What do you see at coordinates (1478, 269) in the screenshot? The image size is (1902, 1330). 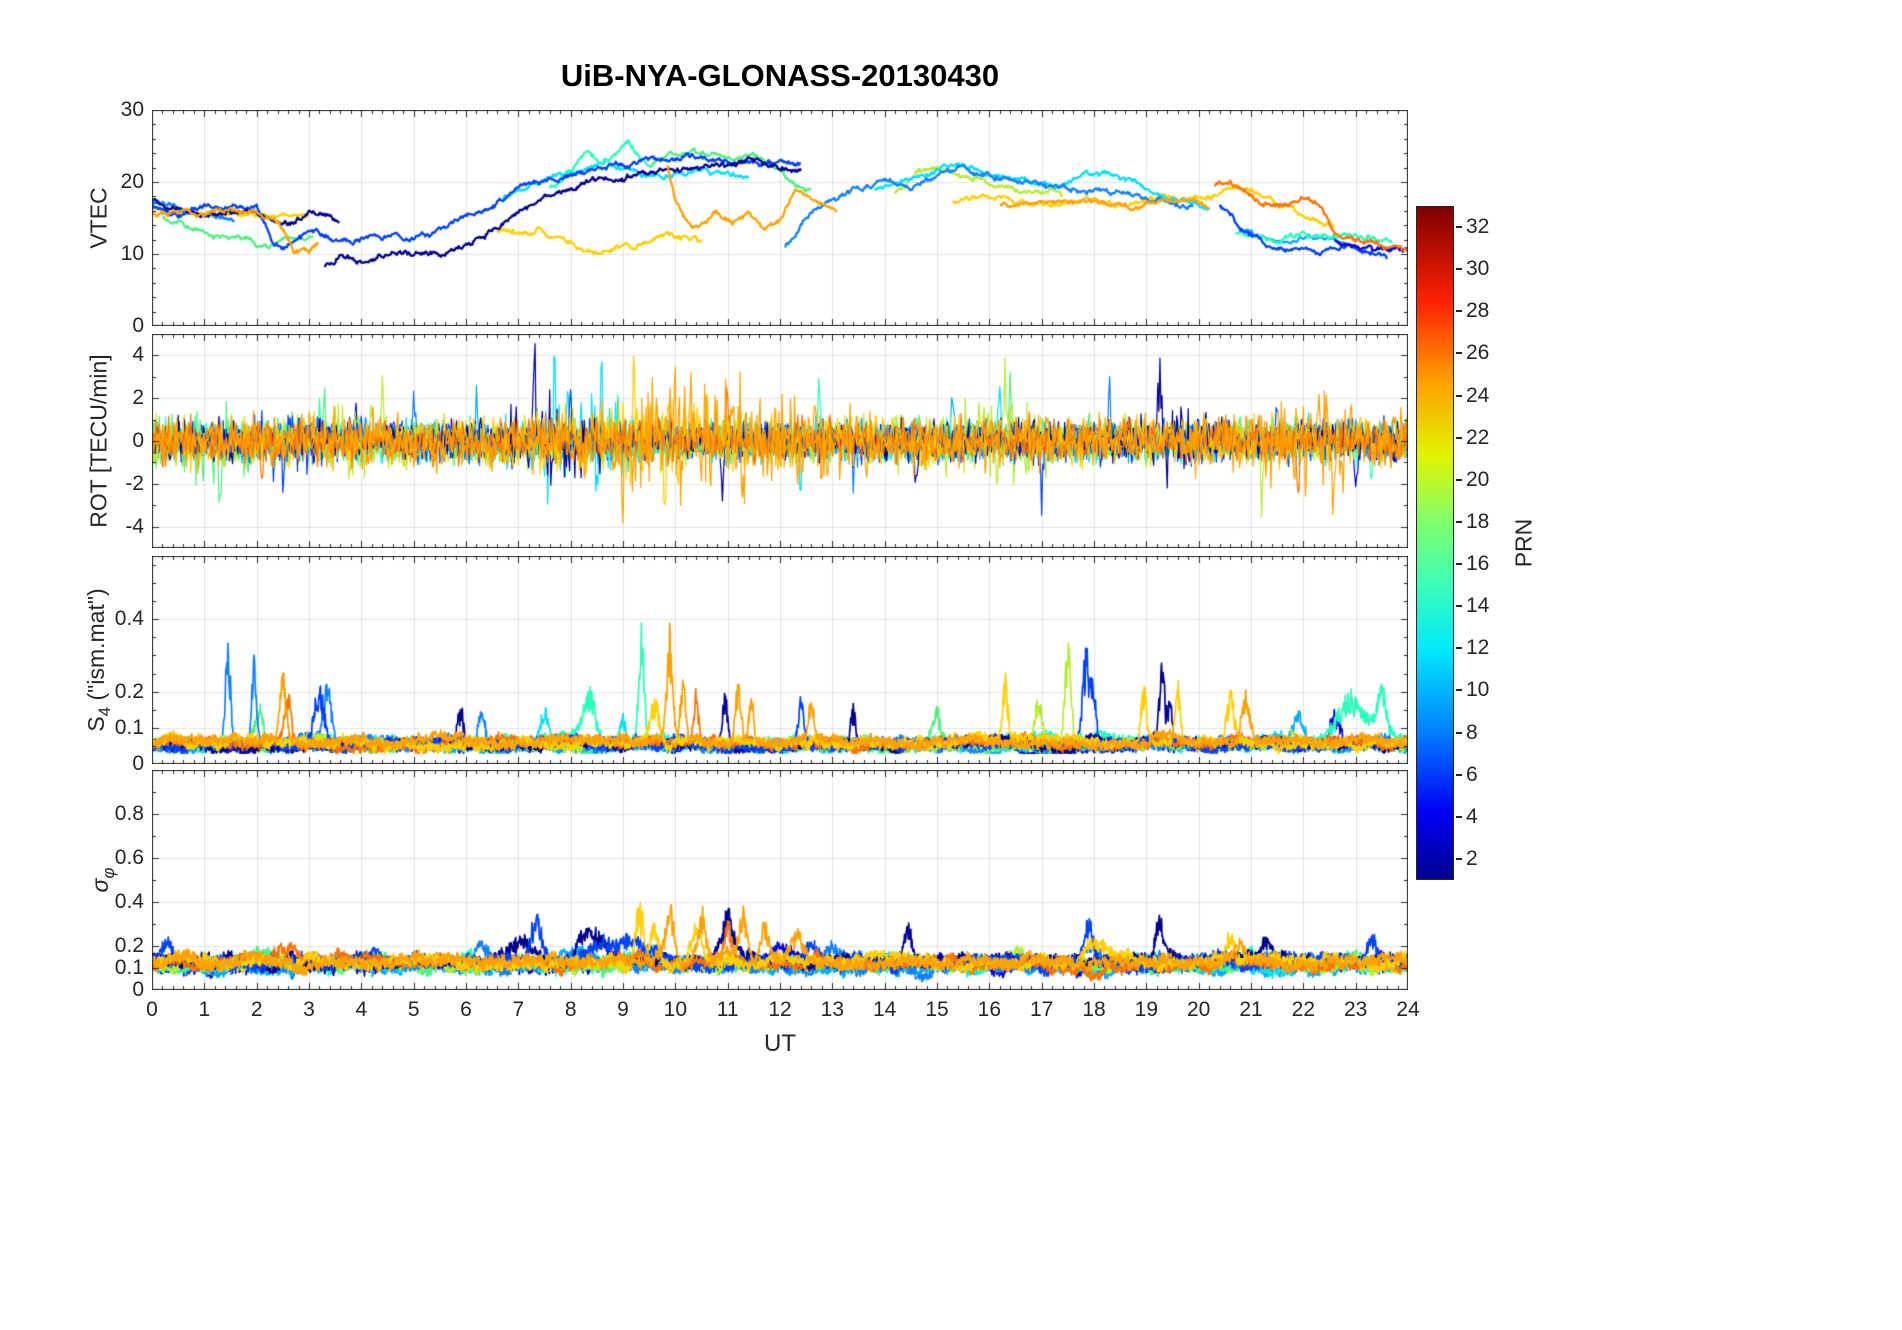 I see `colorbar-tick-label: 30` at bounding box center [1478, 269].